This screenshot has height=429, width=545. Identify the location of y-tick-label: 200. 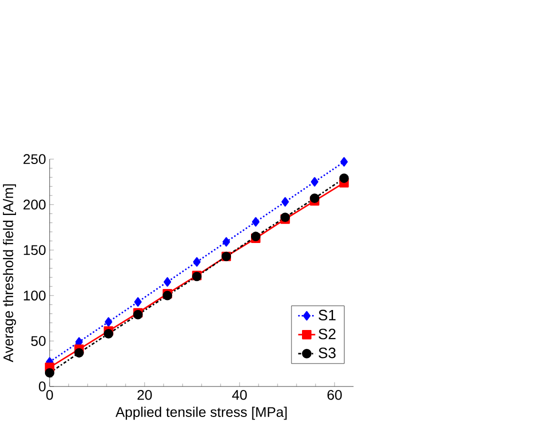
(35, 205).